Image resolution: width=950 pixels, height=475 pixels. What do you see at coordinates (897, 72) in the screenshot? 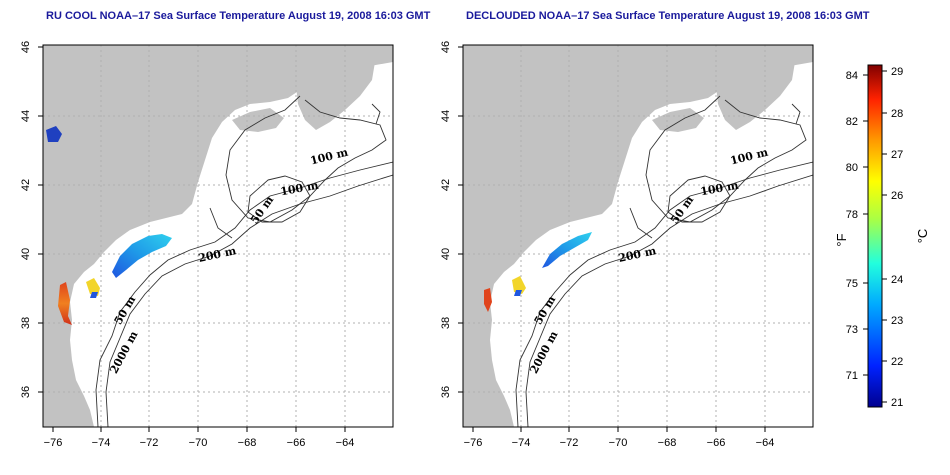
I see `celsius-tick-label: 29` at bounding box center [897, 72].